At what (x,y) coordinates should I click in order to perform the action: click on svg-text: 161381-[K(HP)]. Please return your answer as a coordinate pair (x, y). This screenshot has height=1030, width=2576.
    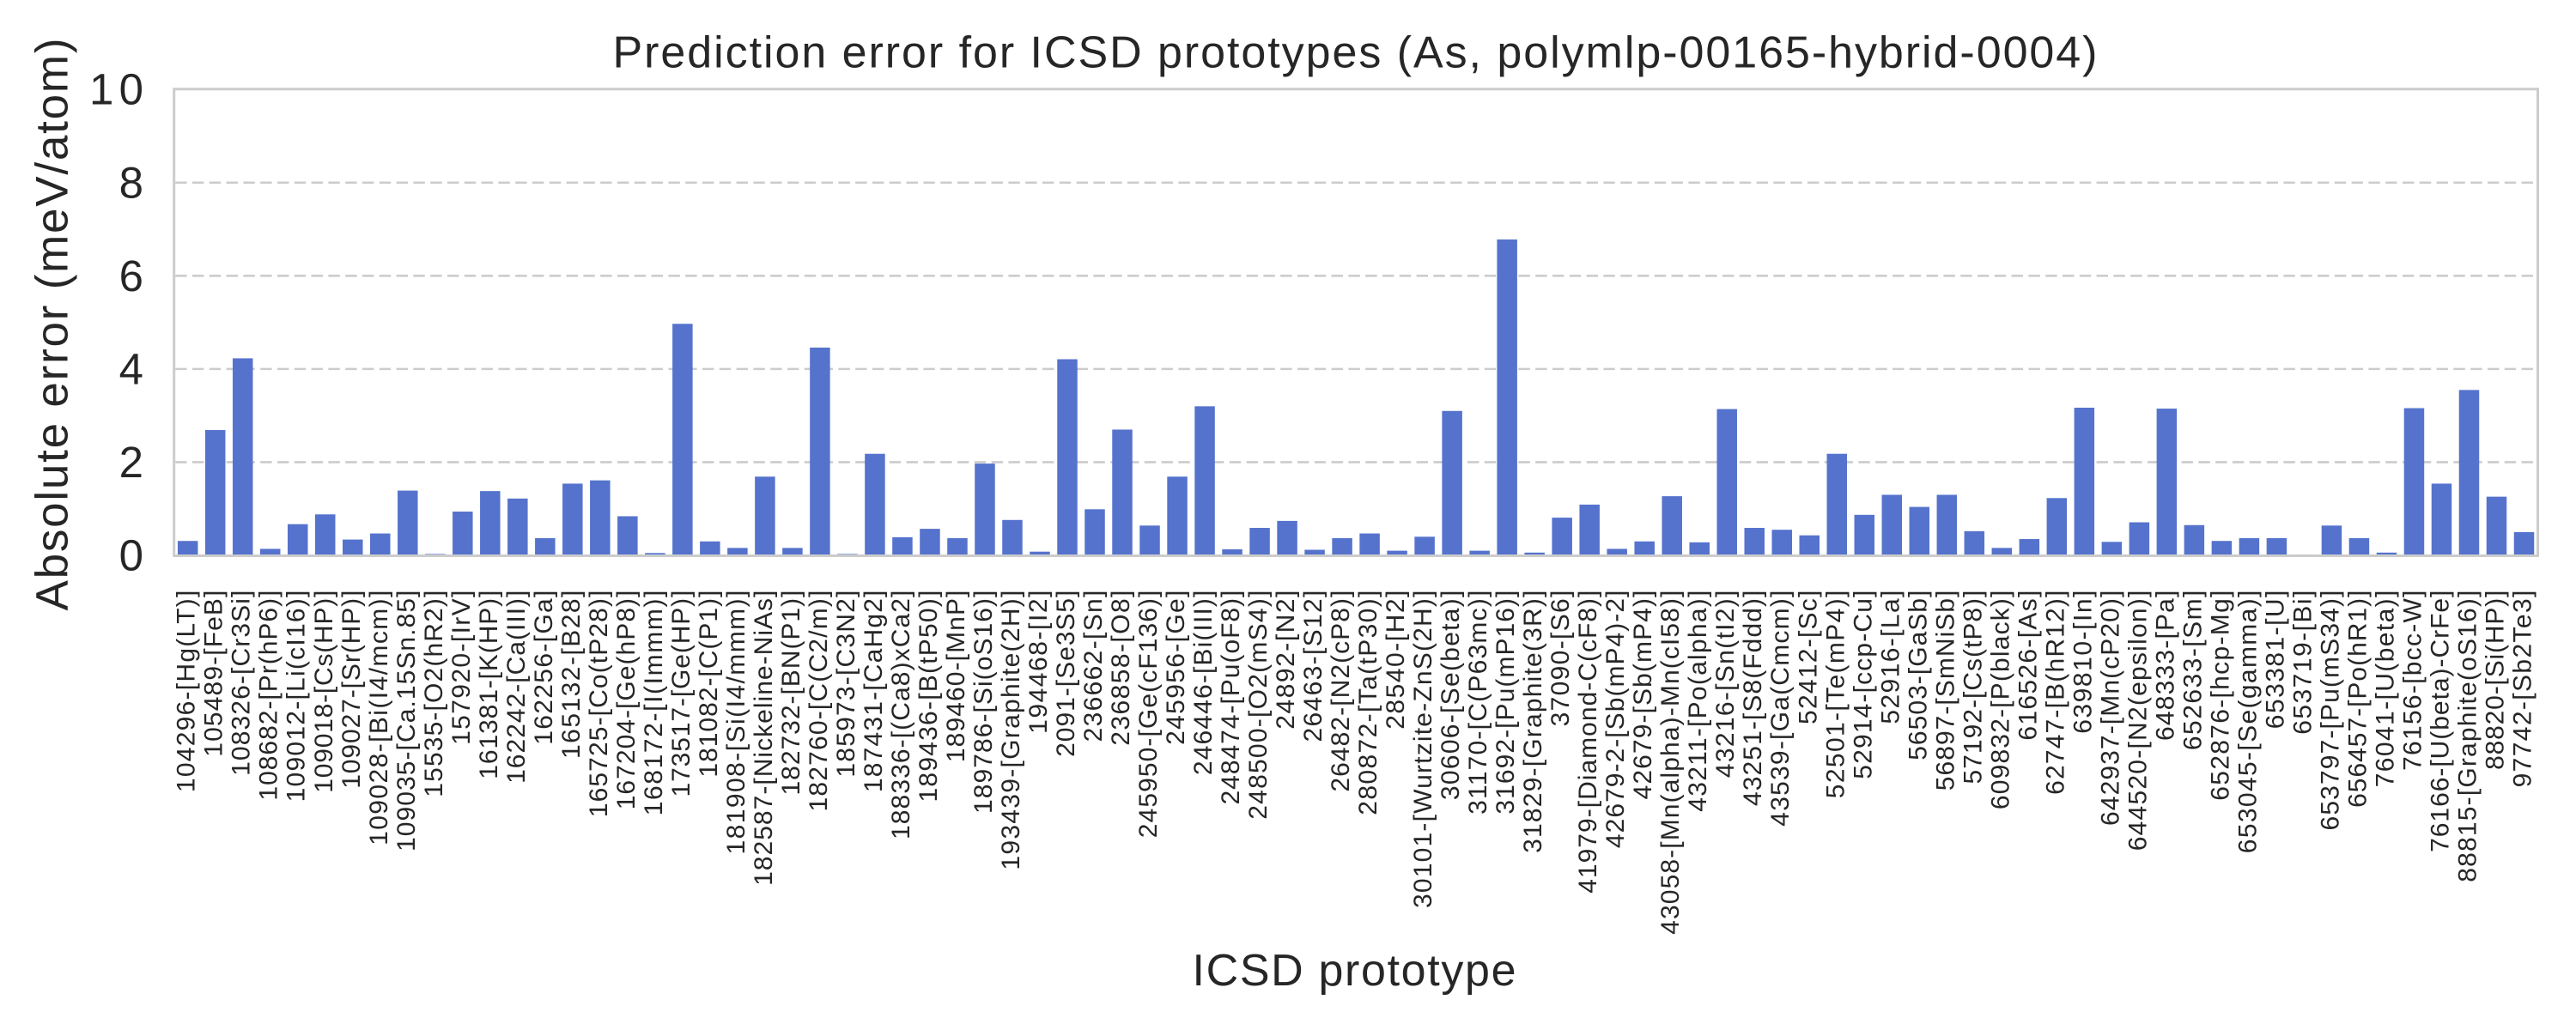
    Looking at the image, I should click on (489, 685).